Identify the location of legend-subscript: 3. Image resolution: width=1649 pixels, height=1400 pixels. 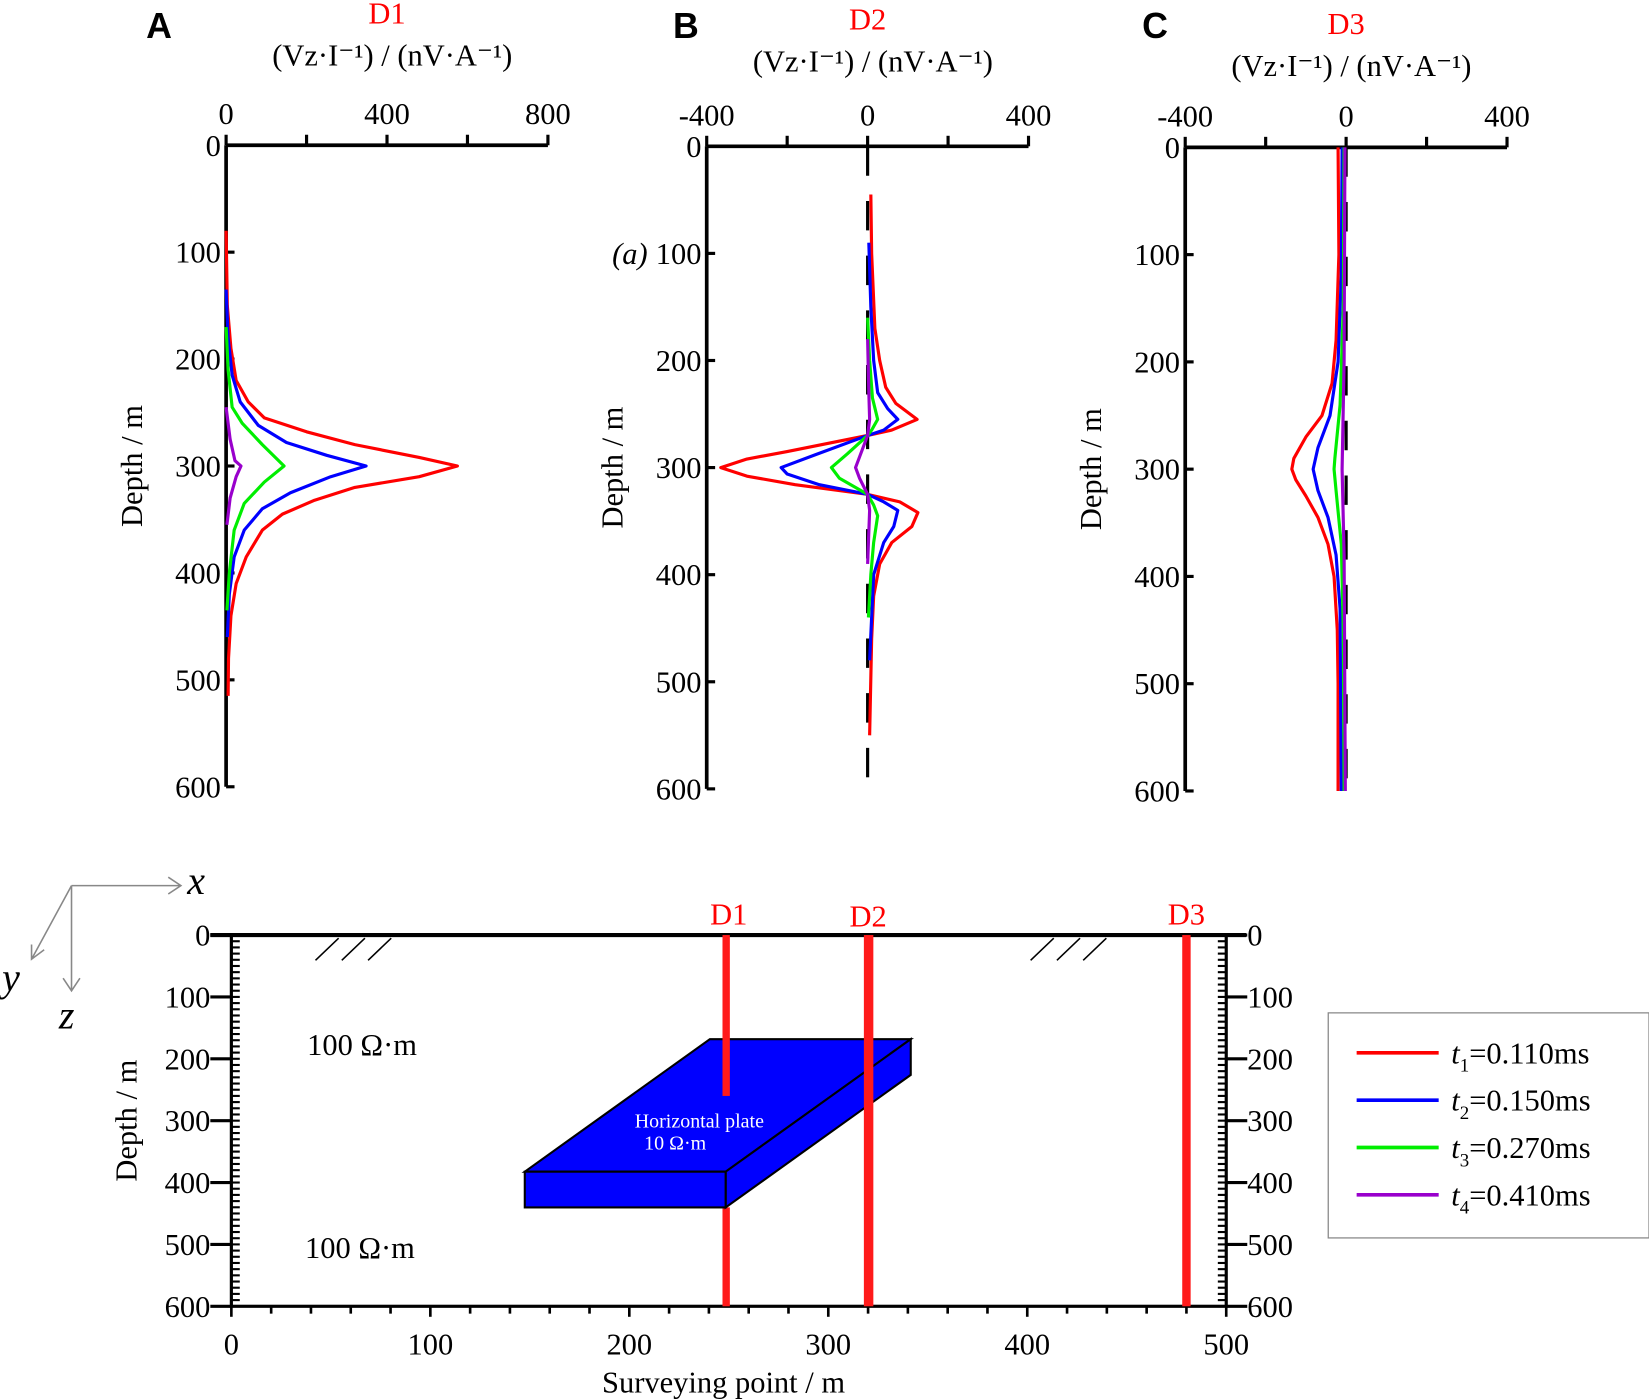
(1464, 1160).